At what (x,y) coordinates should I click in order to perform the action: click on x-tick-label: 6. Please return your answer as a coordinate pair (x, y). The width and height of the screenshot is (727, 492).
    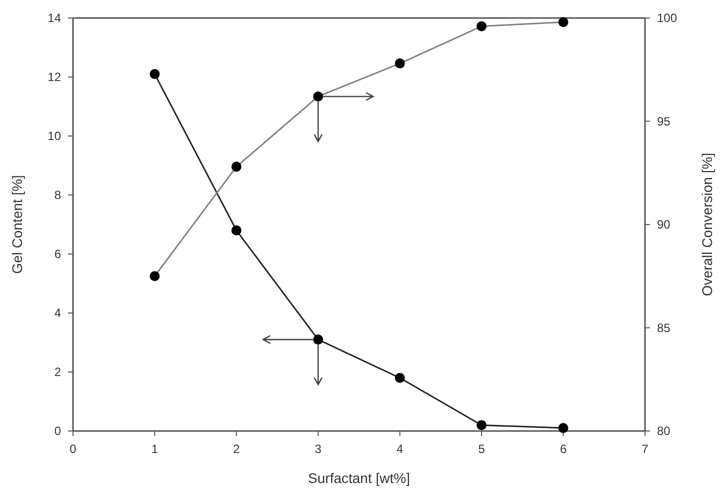
    Looking at the image, I should click on (563, 449).